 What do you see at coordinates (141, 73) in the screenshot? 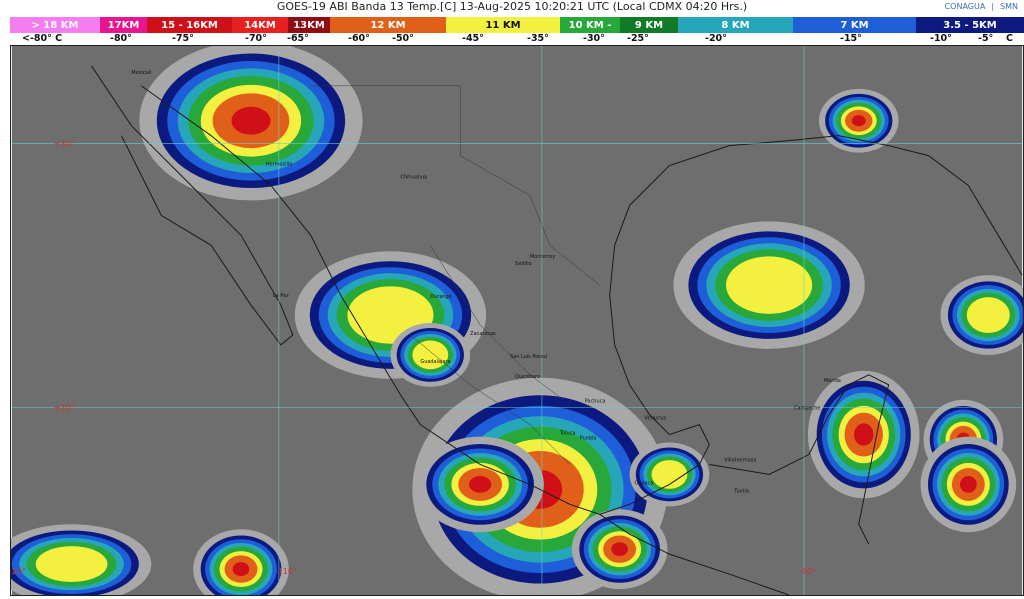
I see `city-label: Mexicali` at bounding box center [141, 73].